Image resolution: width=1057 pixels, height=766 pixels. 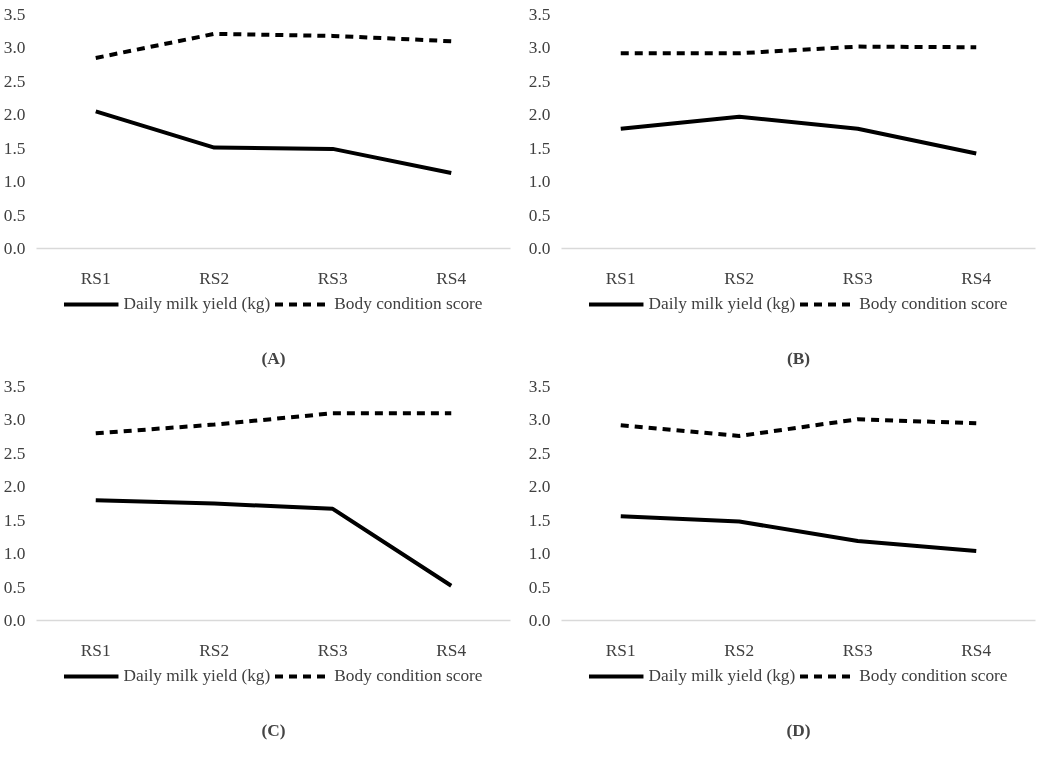 What do you see at coordinates (273, 730) in the screenshot?
I see `text: (C)` at bounding box center [273, 730].